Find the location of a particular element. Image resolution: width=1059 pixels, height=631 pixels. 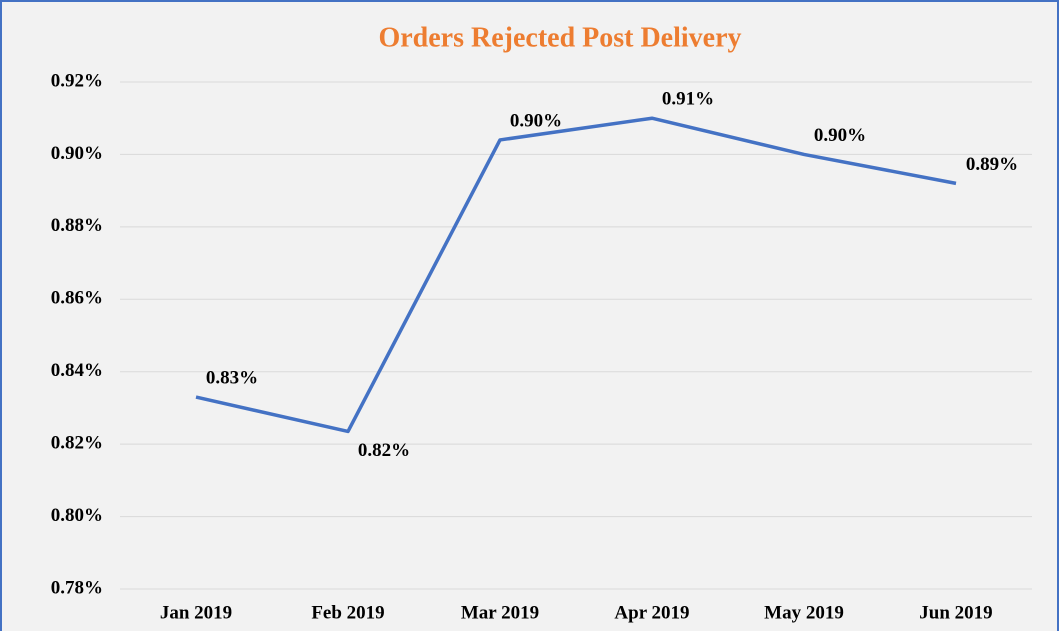

chart-title: Orders Rejected Post Delivery is located at coordinates (559, 37).